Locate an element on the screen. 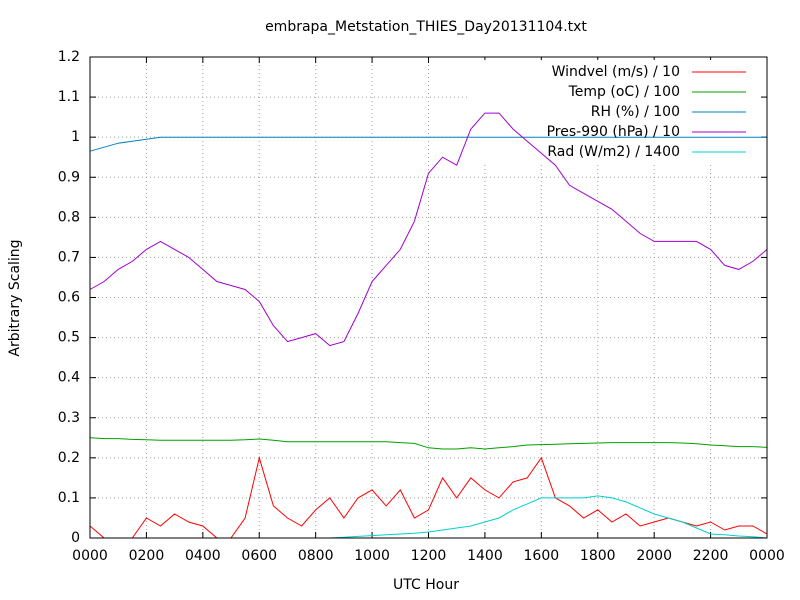 This screenshot has width=800, height=600. x-tick-label: 2000 is located at coordinates (654, 556).